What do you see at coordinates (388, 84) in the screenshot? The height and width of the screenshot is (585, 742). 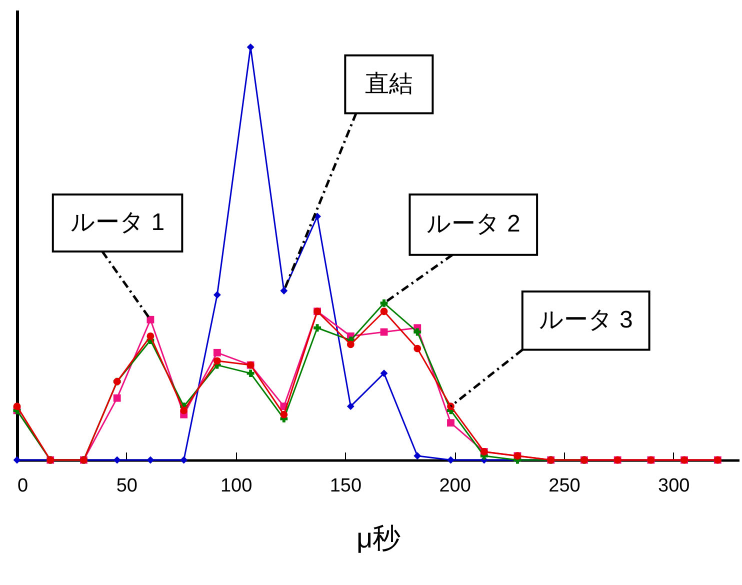 I see `annotation: 直結` at bounding box center [388, 84].